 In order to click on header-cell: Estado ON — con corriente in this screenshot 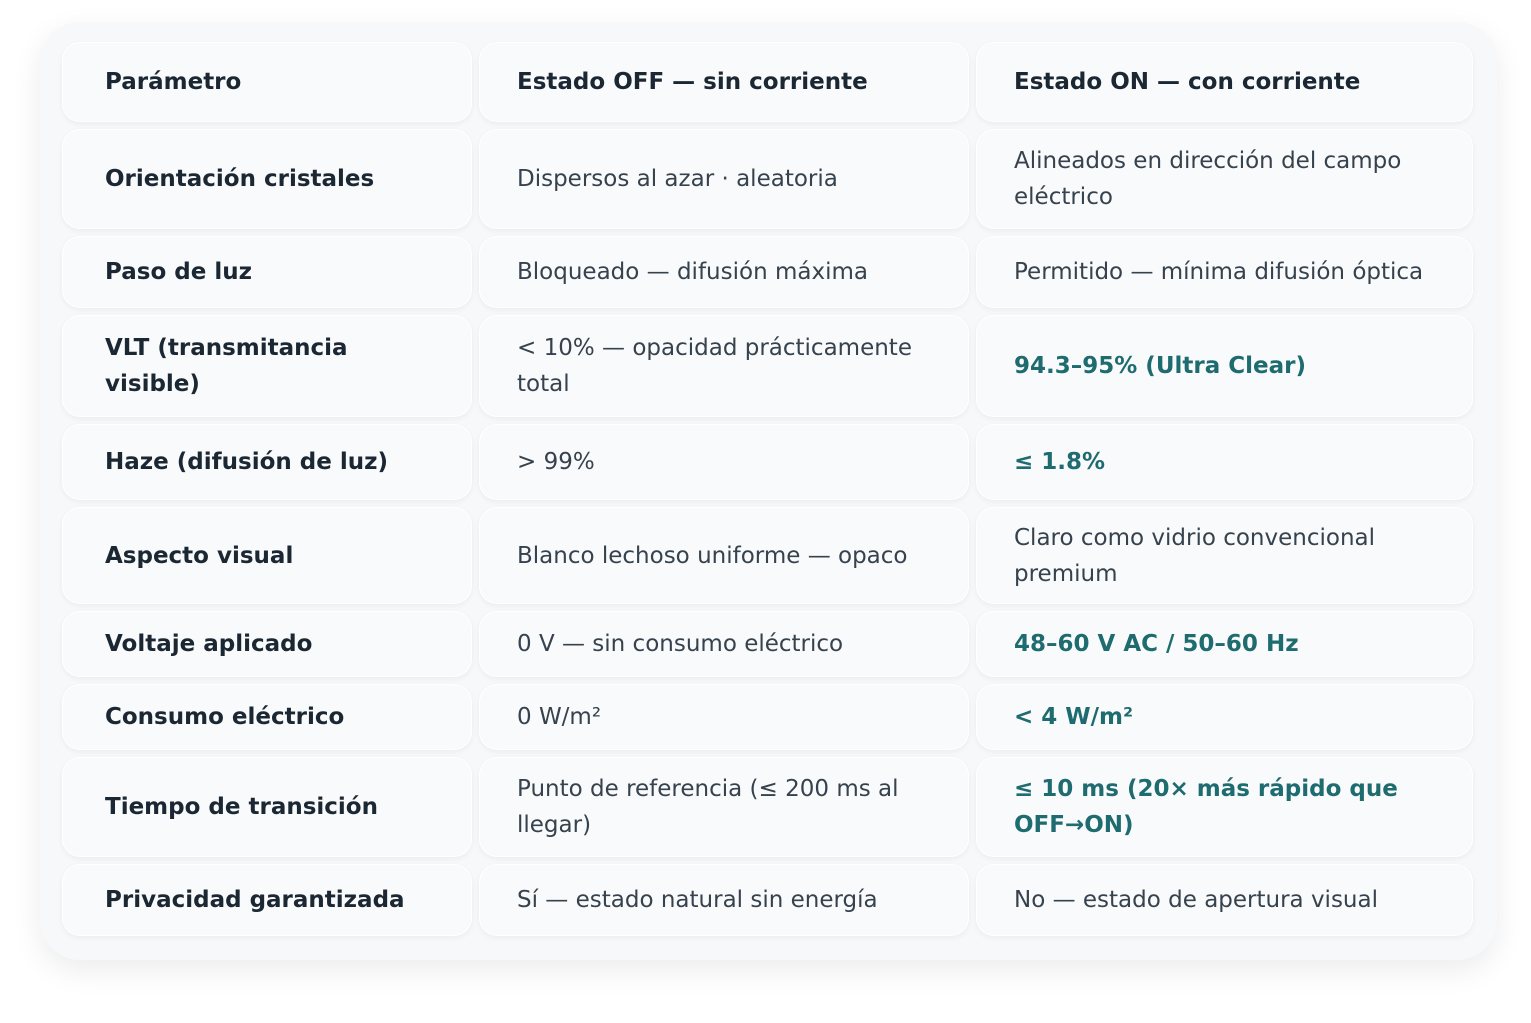, I will do `click(1224, 82)`.